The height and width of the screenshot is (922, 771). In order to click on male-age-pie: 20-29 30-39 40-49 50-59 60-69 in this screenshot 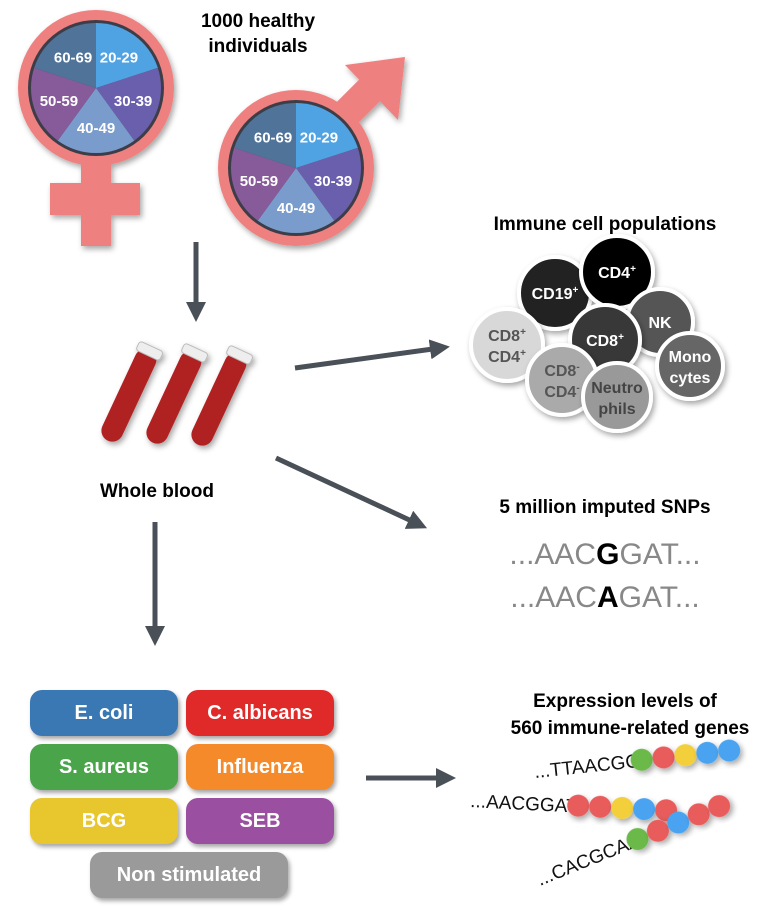, I will do `click(296, 168)`.